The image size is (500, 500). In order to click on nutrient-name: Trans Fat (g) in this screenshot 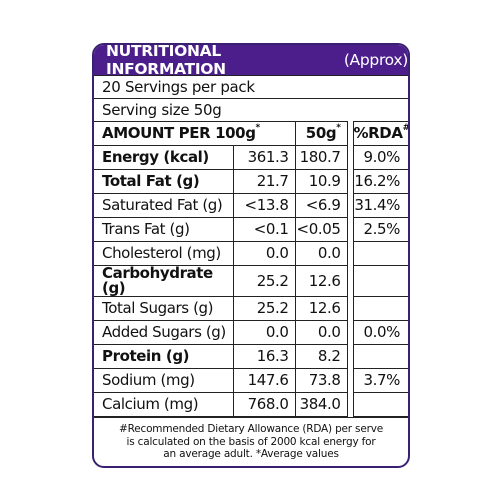, I will do `click(164, 229)`.